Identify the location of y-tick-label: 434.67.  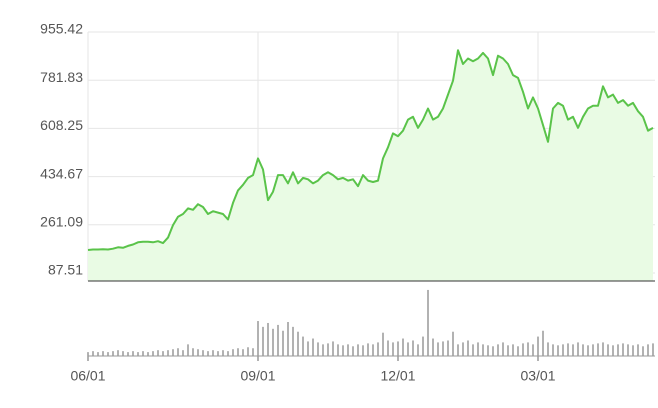
(61, 173).